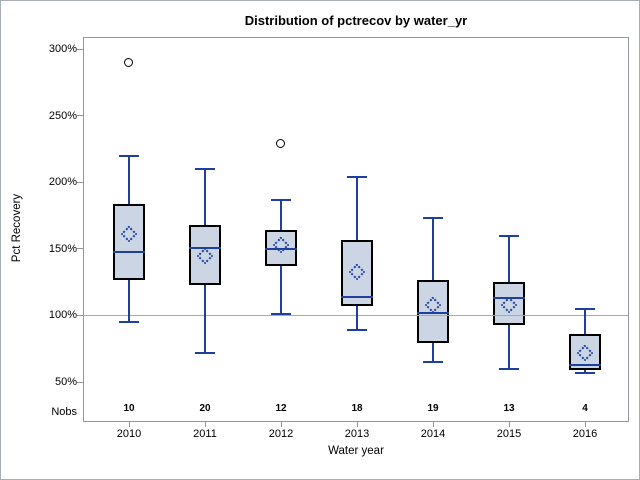 This screenshot has height=480, width=640. Describe the element at coordinates (281, 408) in the screenshot. I see `nobs-value: 12` at that location.